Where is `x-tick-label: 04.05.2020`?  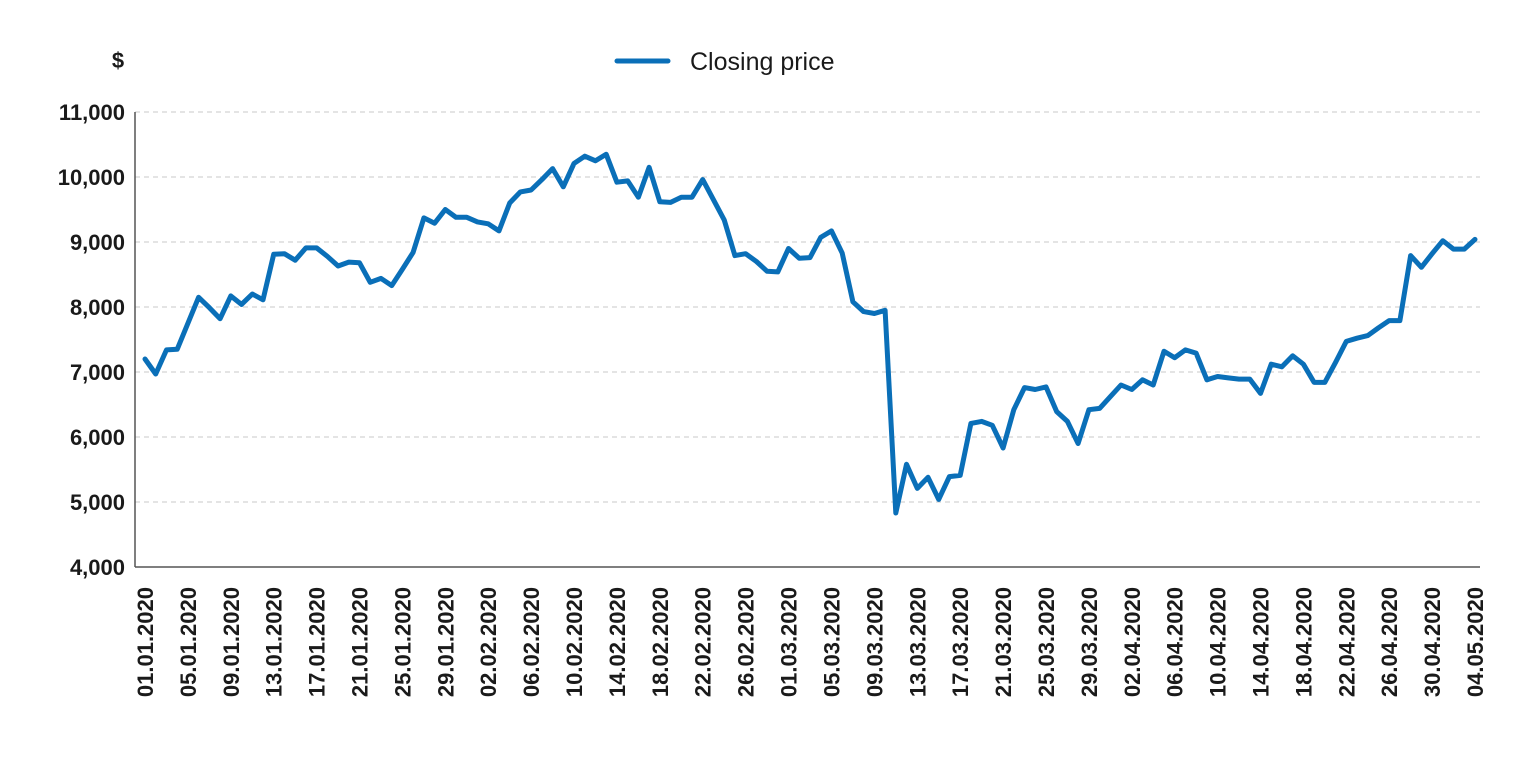
x-tick-label: 04.05.2020 is located at coordinates (1475, 642).